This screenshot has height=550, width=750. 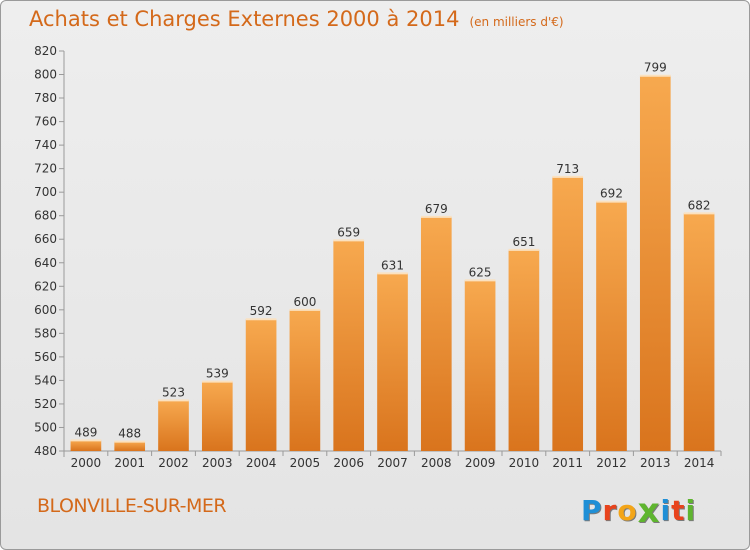 What do you see at coordinates (85, 432) in the screenshot?
I see `bar-value-label: 489` at bounding box center [85, 432].